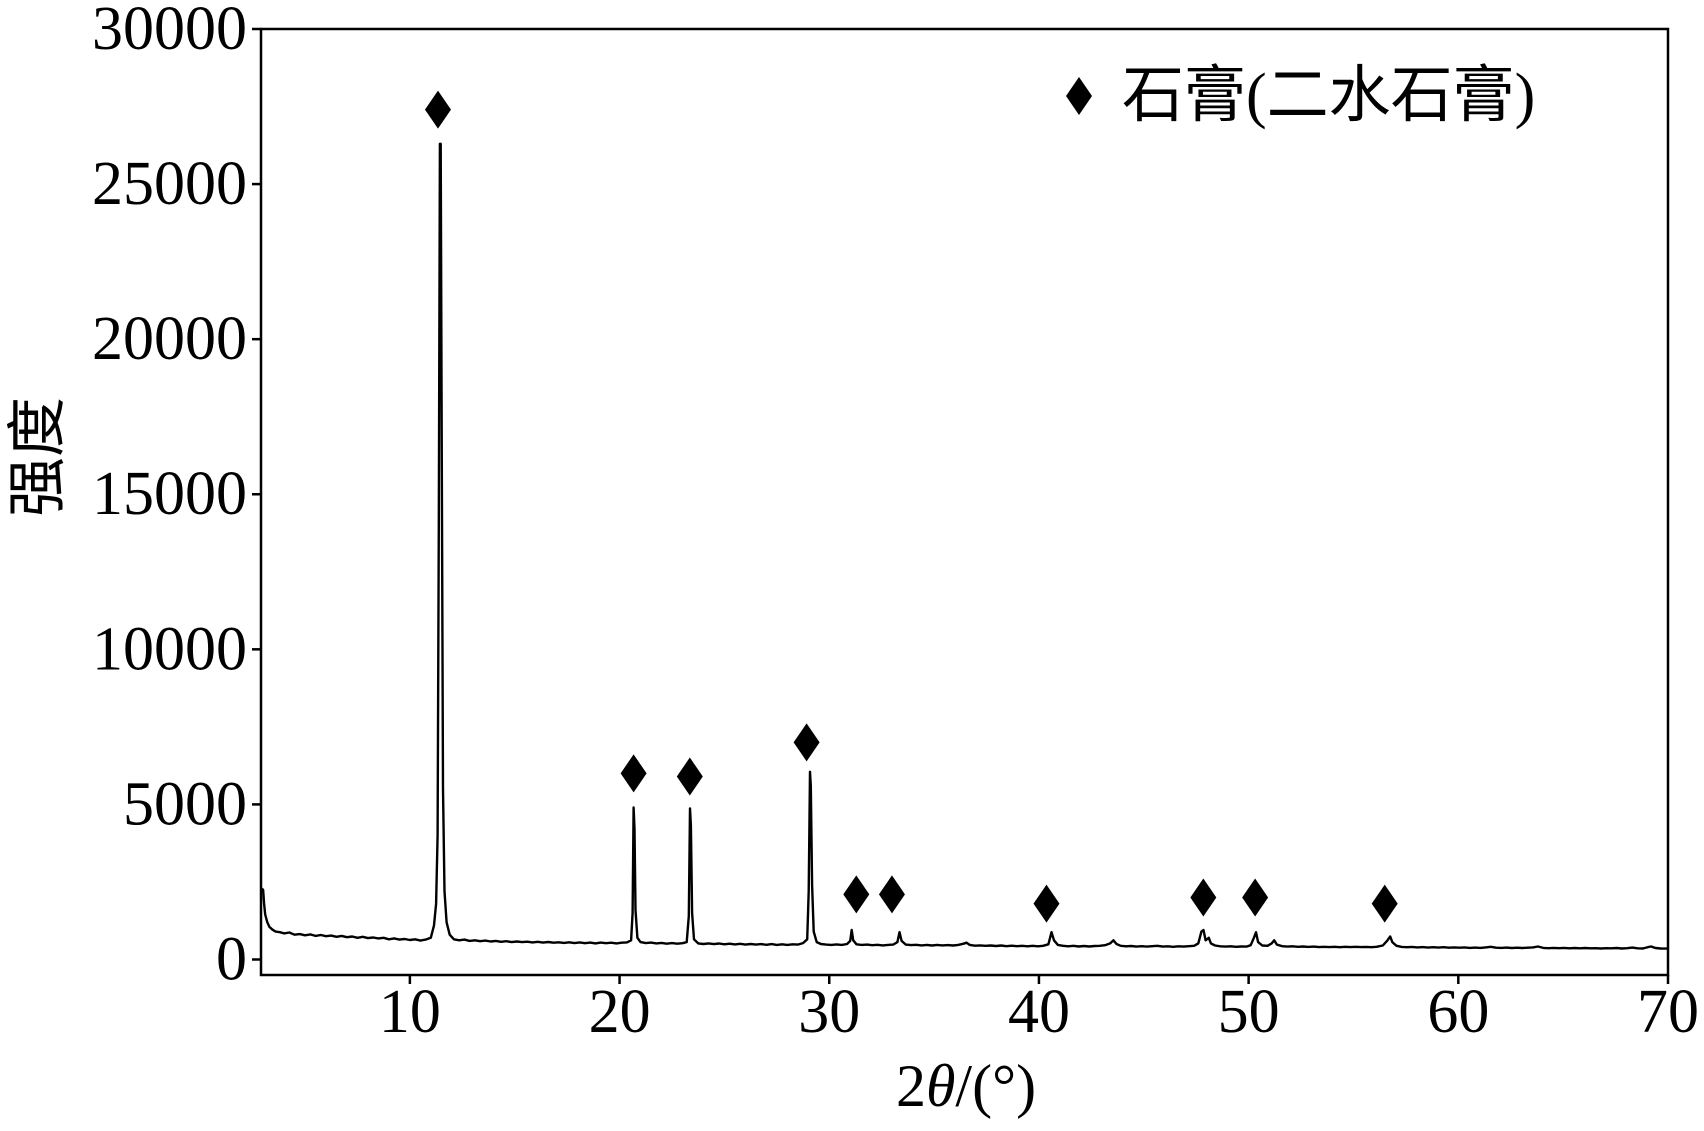 The height and width of the screenshot is (1131, 1704). Describe the element at coordinates (829, 1012) in the screenshot. I see `x-tick-label: 30` at that location.